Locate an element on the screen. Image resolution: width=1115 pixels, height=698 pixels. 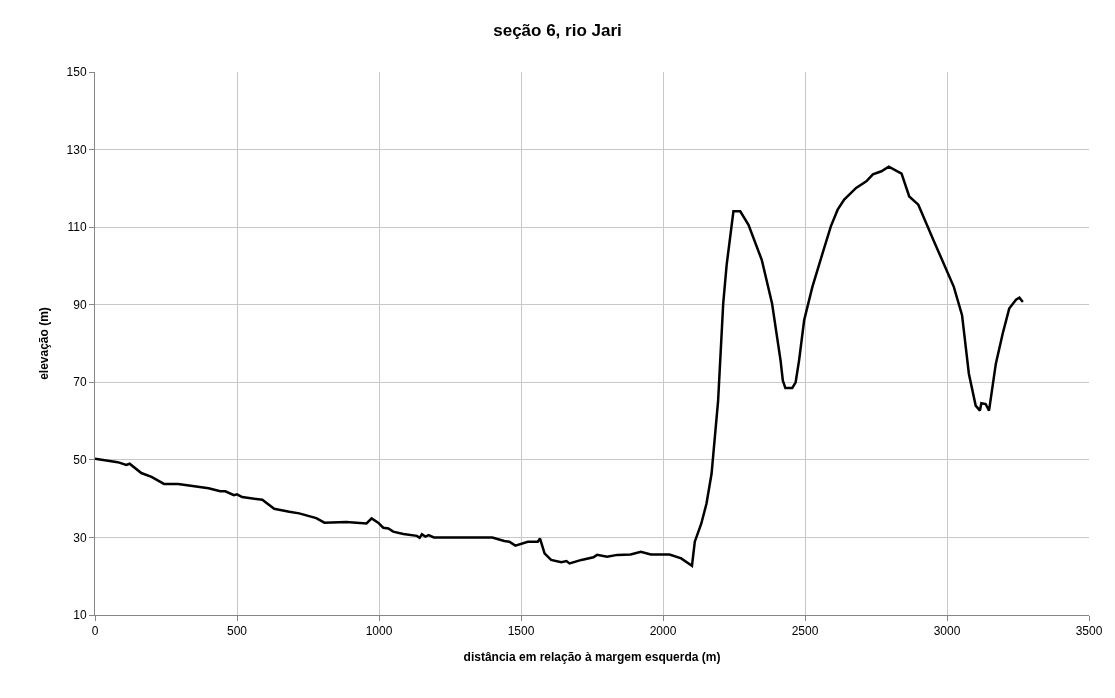
x-tick-label: 0 is located at coordinates (95, 631).